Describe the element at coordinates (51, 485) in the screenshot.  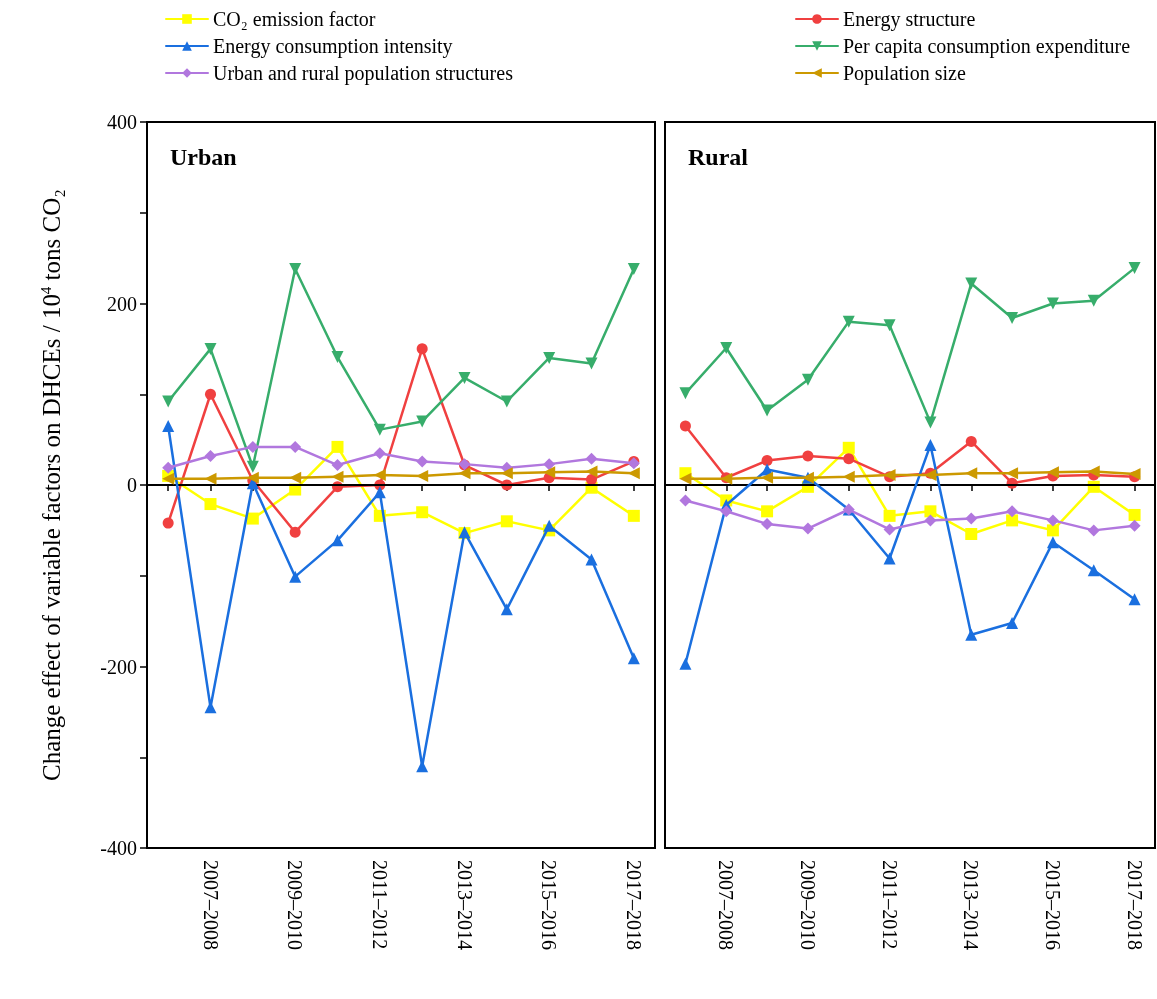
I see `y-axis-title: Change effect of variable factors on DHCEs / 104 tons CO₂` at that location.